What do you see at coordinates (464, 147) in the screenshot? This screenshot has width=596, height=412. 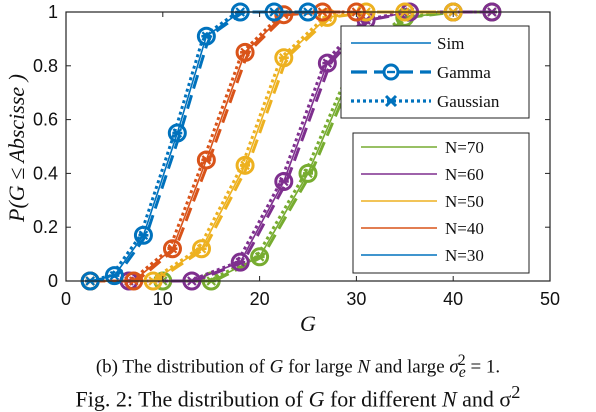 I see `legend-series-label: N=70` at bounding box center [464, 147].